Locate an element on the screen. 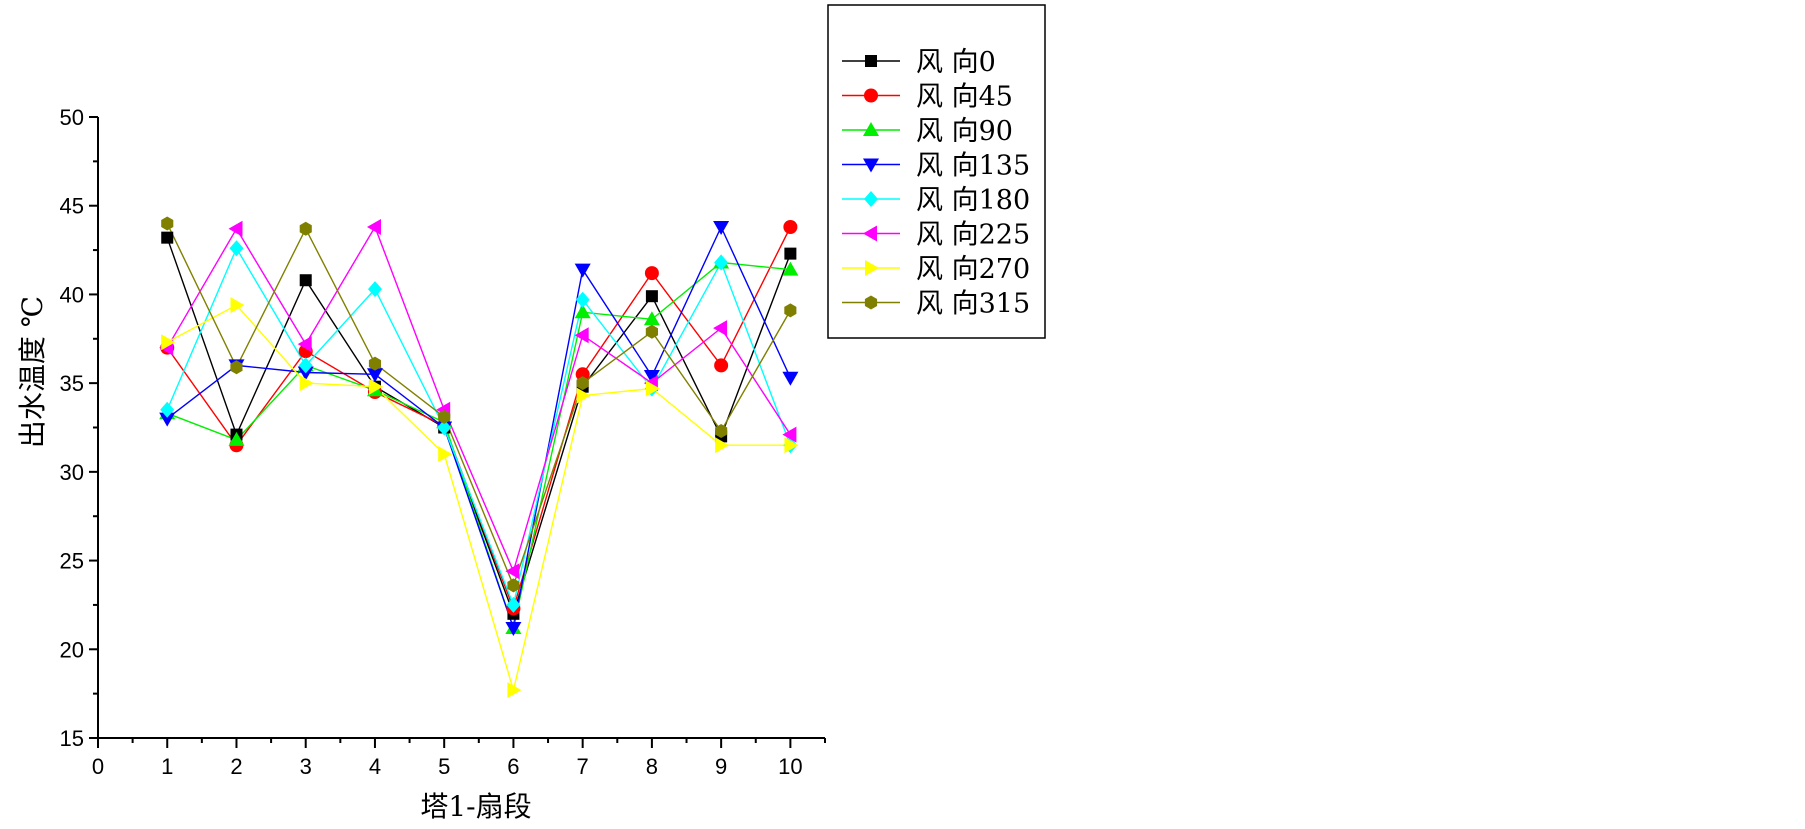 This screenshot has height=829, width=1805. y-axis-ticks: 15 20 25 30 35 40 45 50 is located at coordinates (79, 428).